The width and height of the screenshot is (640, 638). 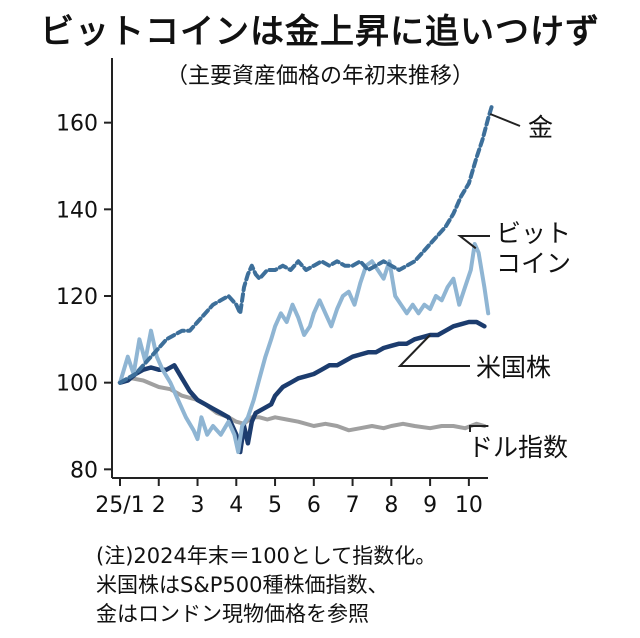 I want to click on series-label-gold: 金, so click(x=540, y=127).